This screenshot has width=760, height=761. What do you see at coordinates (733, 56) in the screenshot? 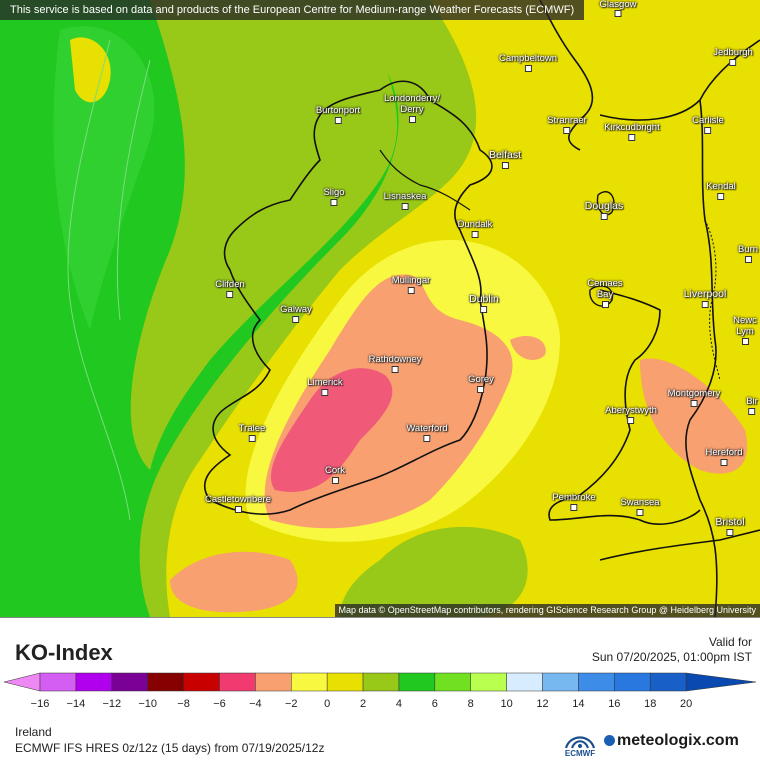
I see `city-label: Jedburgh` at bounding box center [733, 56].